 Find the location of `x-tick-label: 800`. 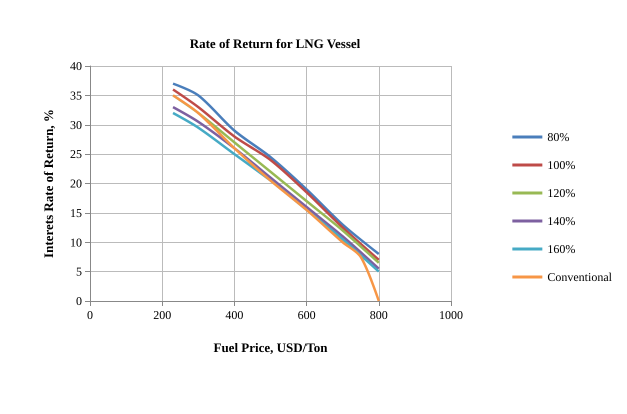

x-tick-label: 800 is located at coordinates (379, 315).